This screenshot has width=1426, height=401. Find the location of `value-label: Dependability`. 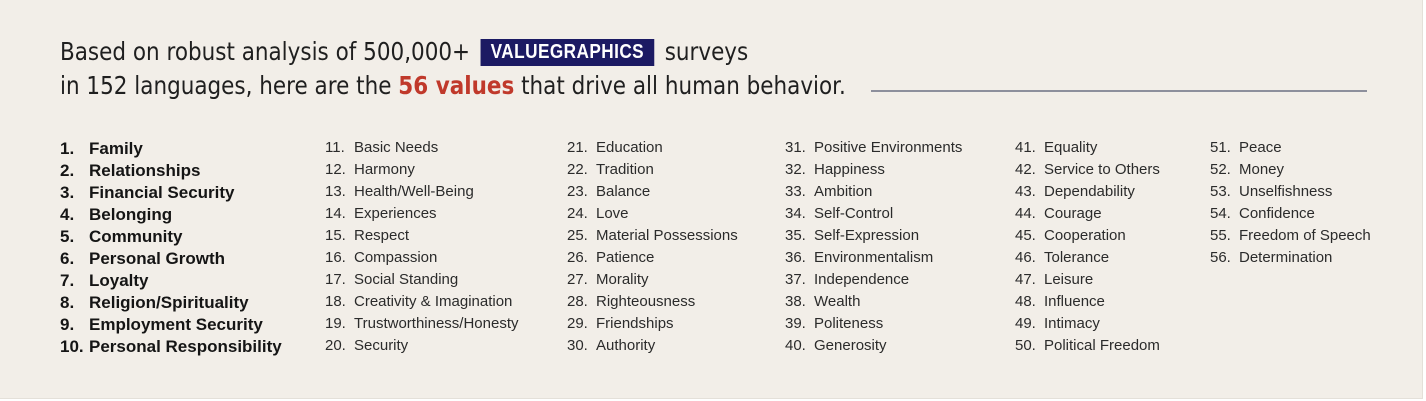

value-label: Dependability is located at coordinates (1089, 191).